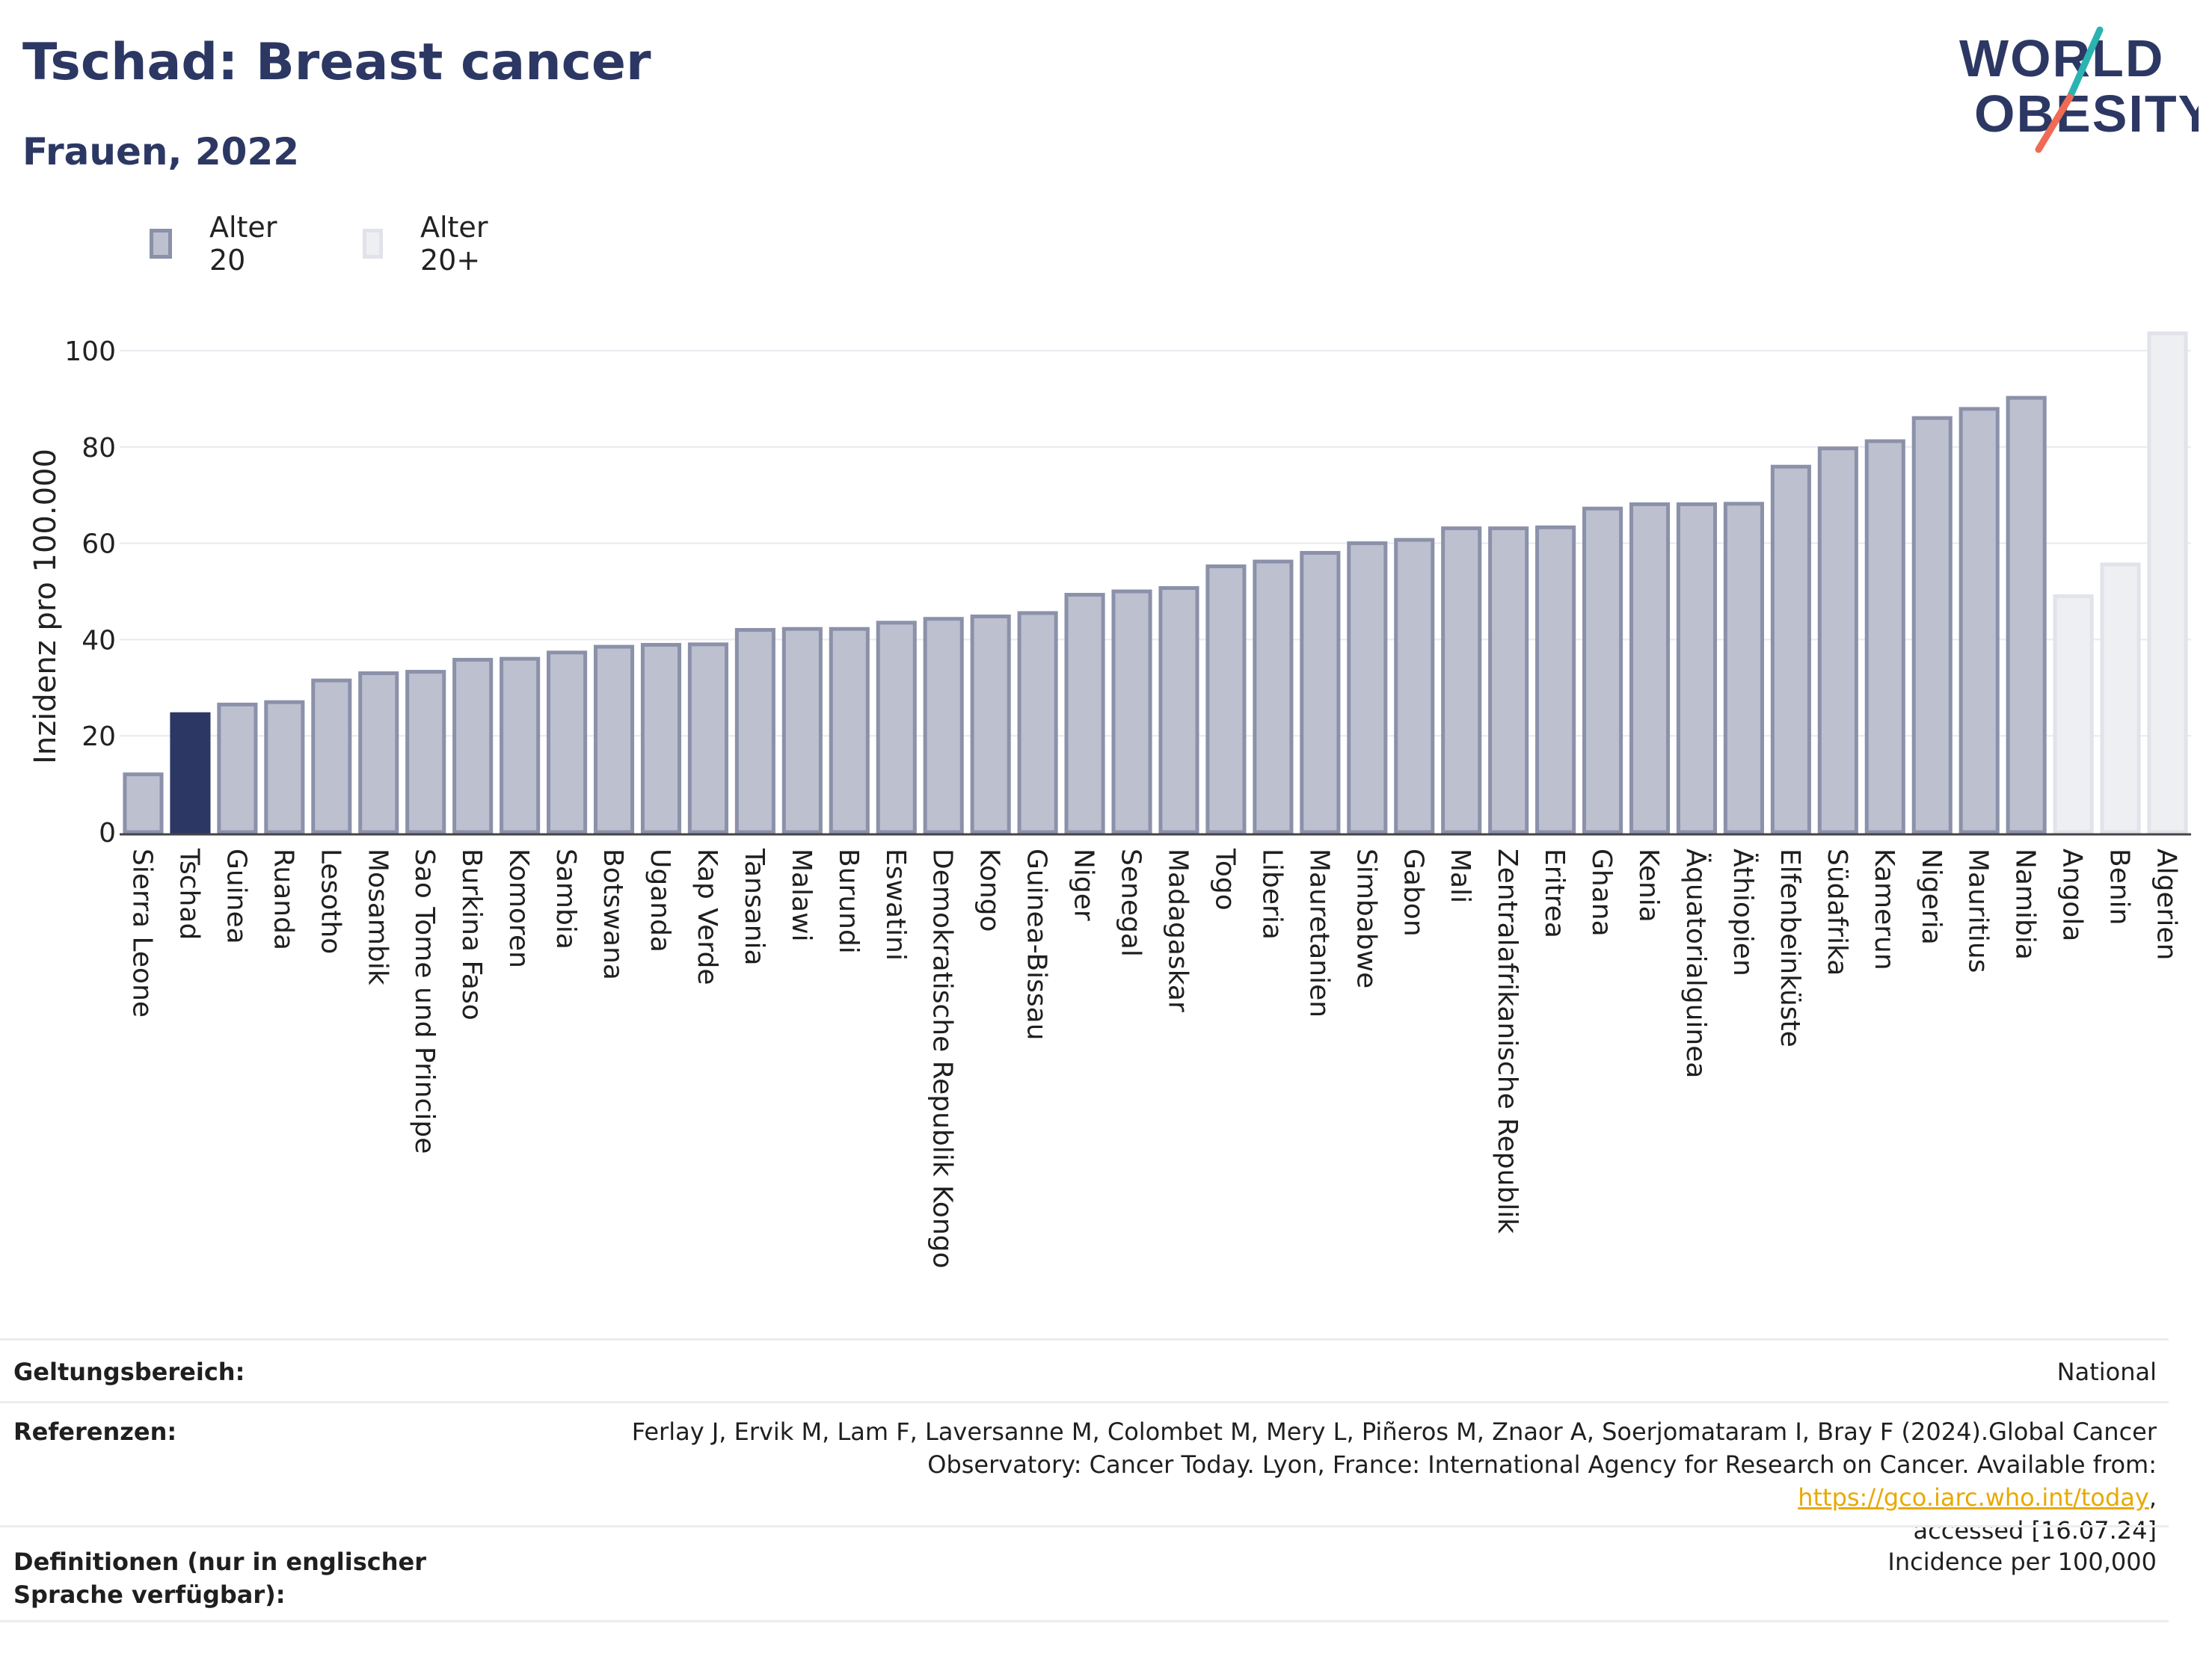 This screenshot has width=2212, height=1656. I want to click on x-tick-label: Demokratische Republik Kongo, so click(942, 1059).